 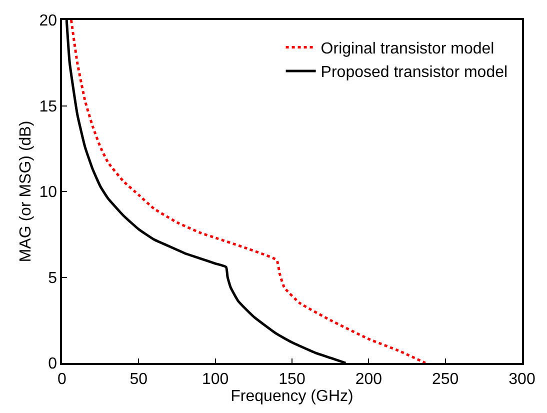 I want to click on x-tick-label: 100, so click(x=215, y=379).